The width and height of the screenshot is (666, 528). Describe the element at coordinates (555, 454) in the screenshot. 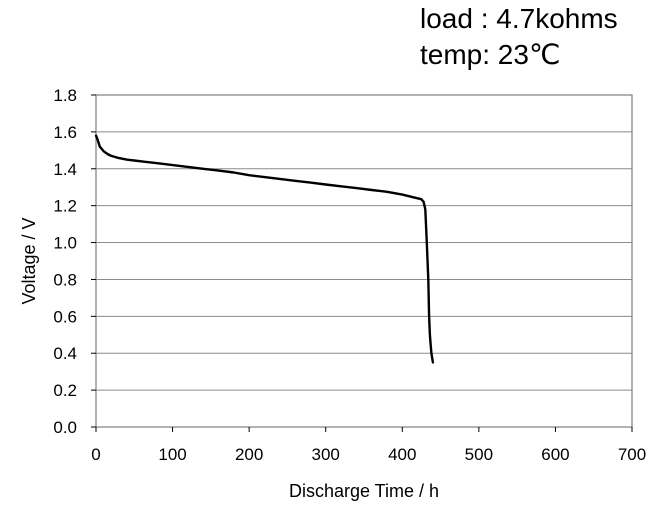

I see `x-tick-label: 600` at that location.